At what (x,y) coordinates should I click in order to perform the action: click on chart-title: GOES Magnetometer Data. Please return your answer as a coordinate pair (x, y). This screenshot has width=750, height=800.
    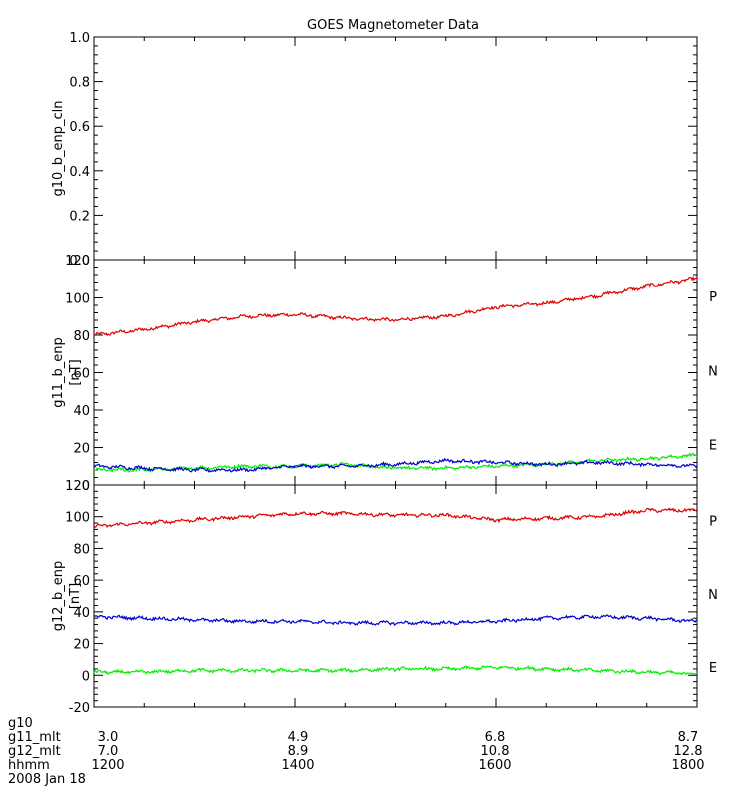
    Looking at the image, I should click on (393, 25).